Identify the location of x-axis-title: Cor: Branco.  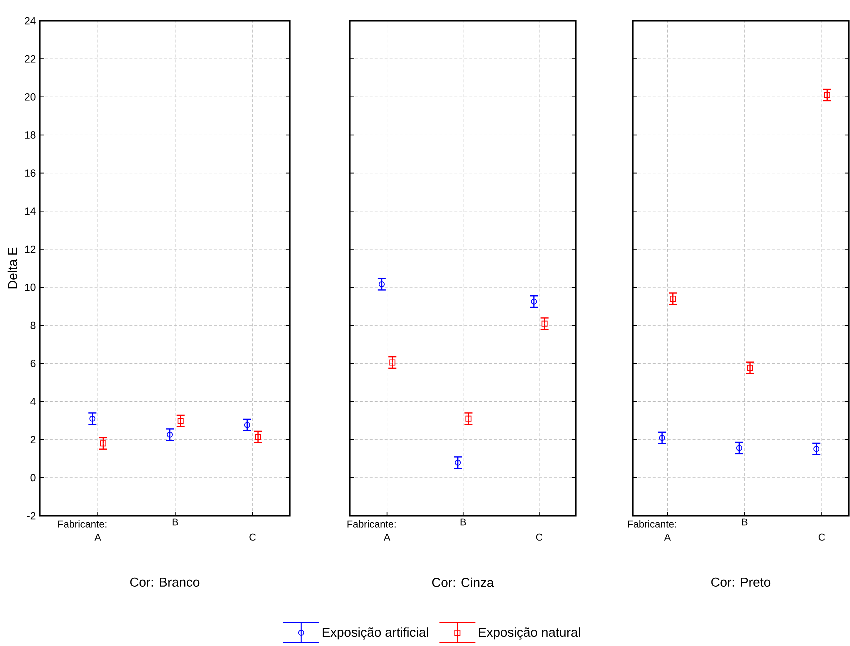
(165, 582).